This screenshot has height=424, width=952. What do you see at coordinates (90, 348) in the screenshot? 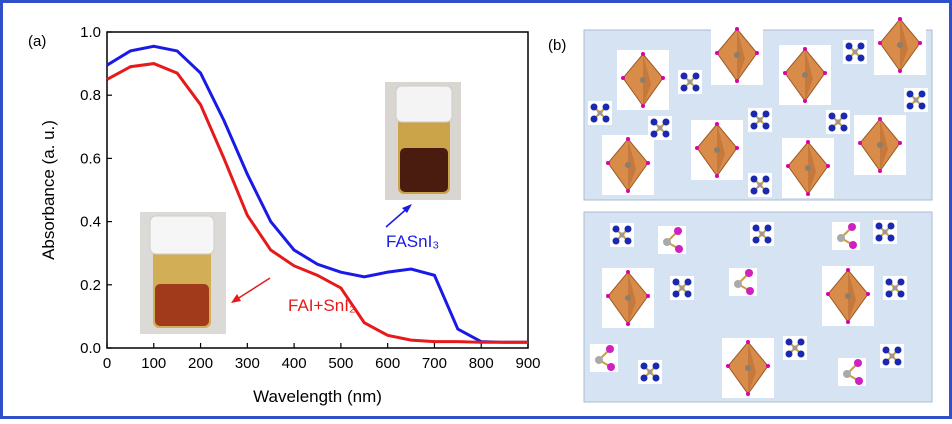
I see `y-tick-label: 0.0` at bounding box center [90, 348].